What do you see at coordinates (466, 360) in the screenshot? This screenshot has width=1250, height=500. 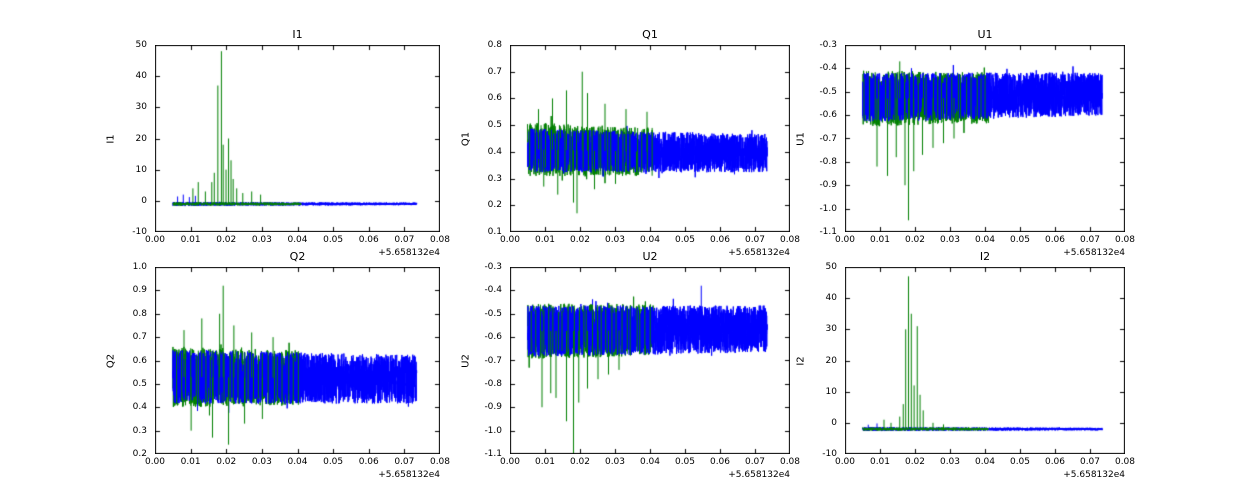 I see `y-axis-label: U2` at bounding box center [466, 360].